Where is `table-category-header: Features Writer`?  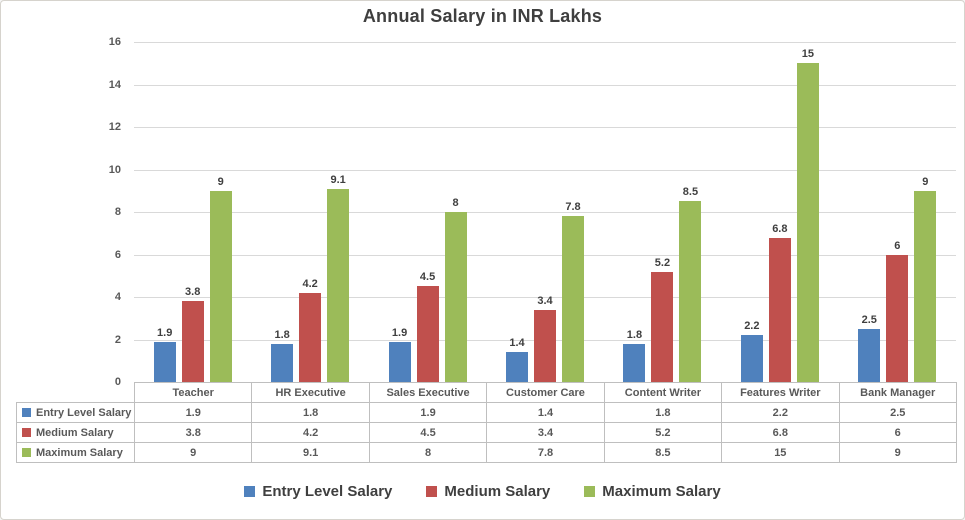 table-category-header: Features Writer is located at coordinates (780, 392).